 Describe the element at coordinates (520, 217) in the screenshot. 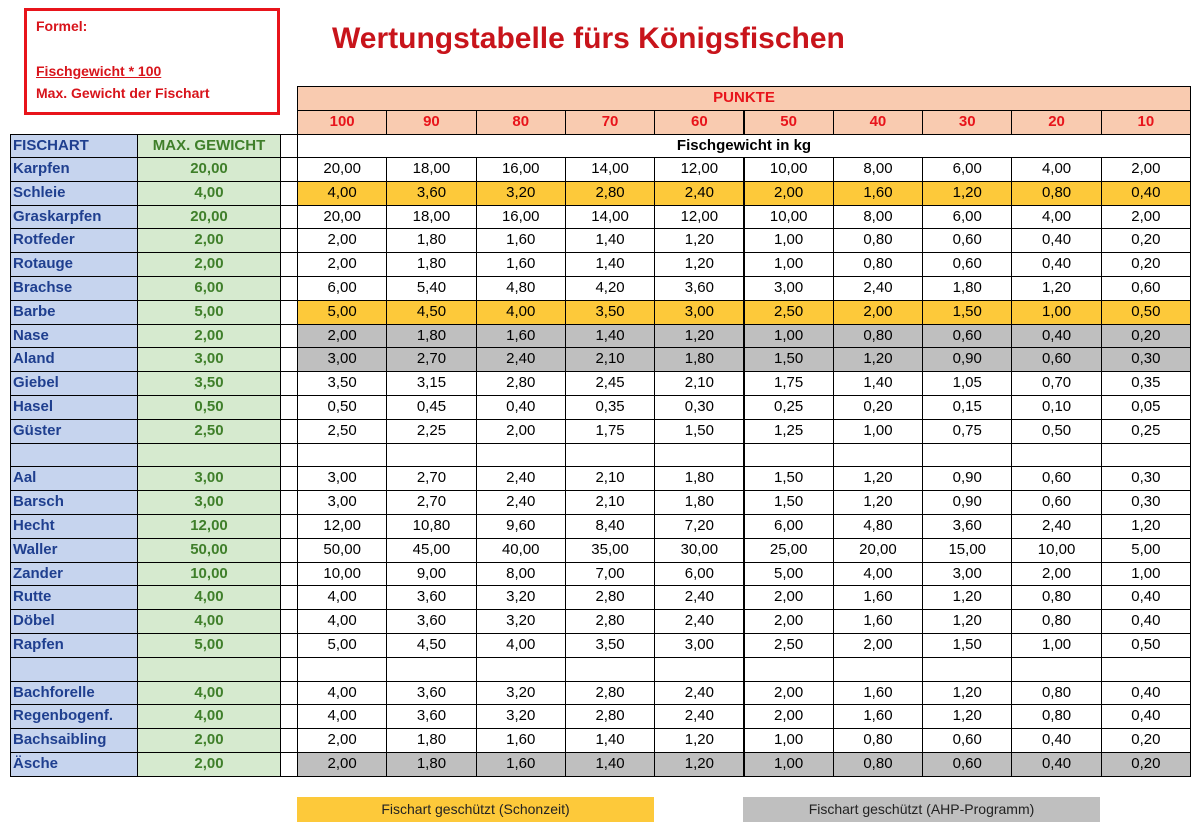

I see `value-cell: 16,00` at that location.